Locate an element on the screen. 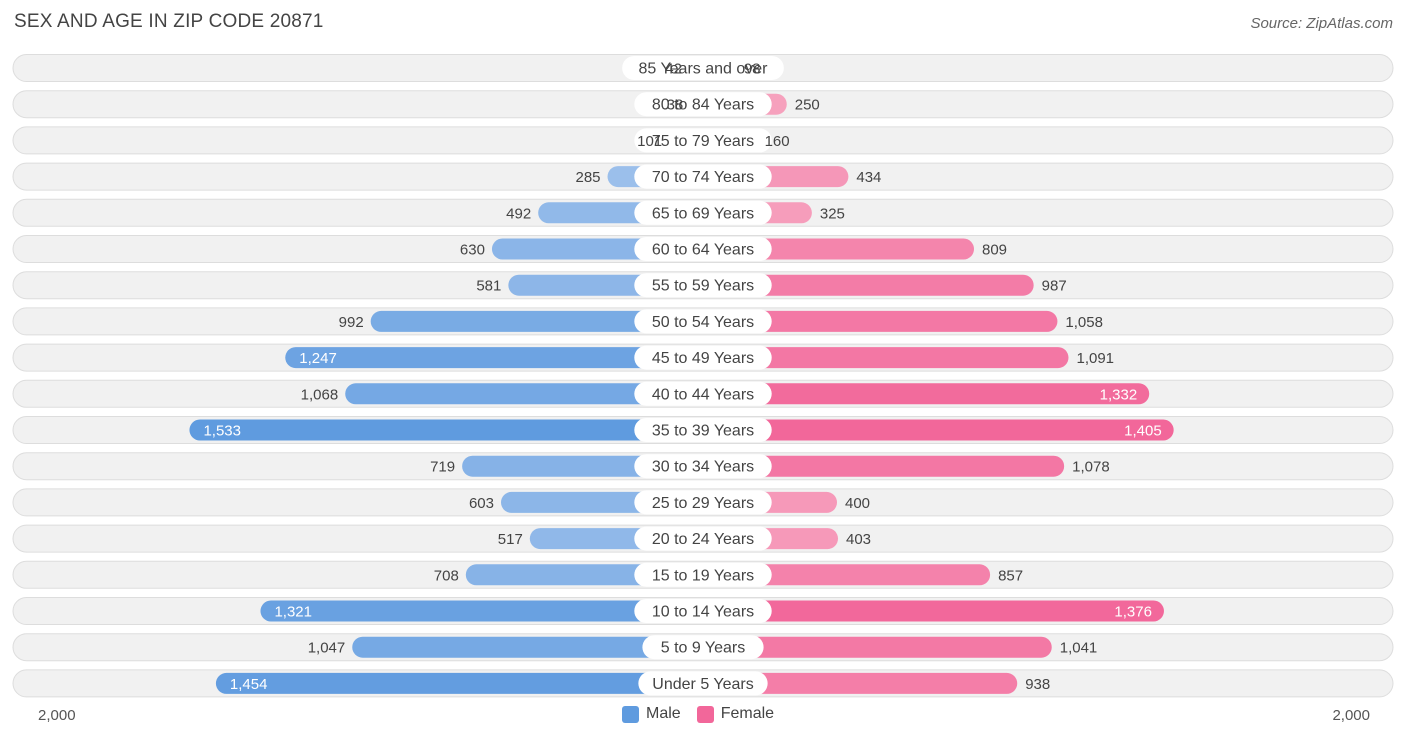  category-label: 45 to 49 Years is located at coordinates (703, 358).